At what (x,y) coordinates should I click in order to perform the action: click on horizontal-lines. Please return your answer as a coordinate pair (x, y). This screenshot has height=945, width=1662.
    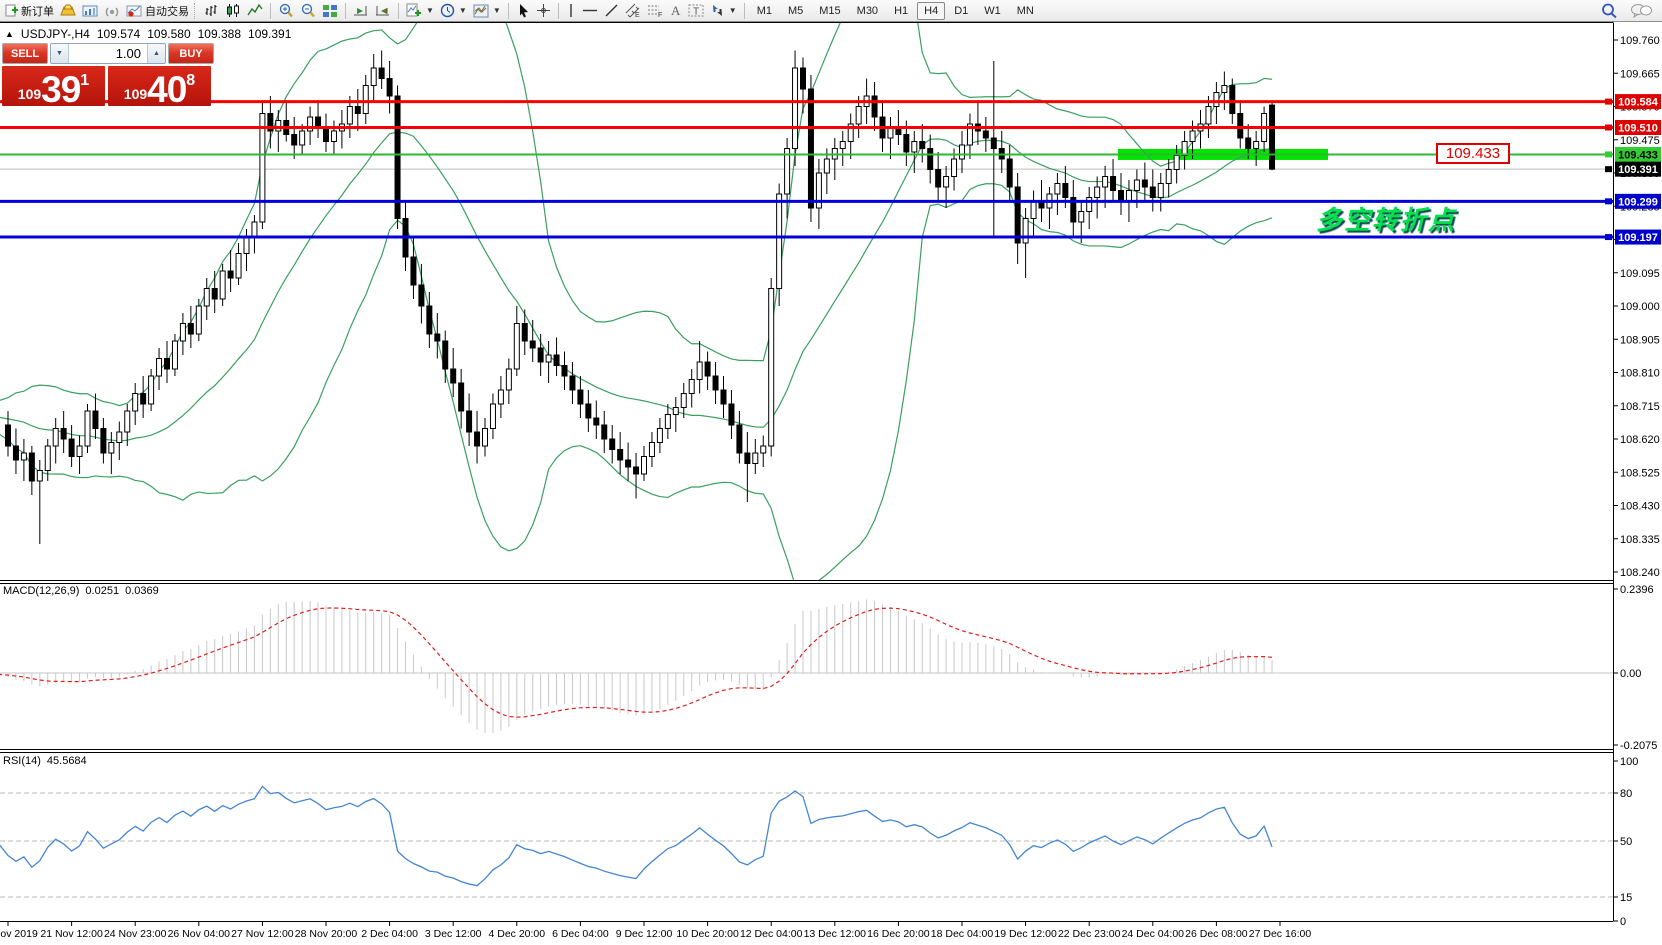
    Looking at the image, I should click on (806, 169).